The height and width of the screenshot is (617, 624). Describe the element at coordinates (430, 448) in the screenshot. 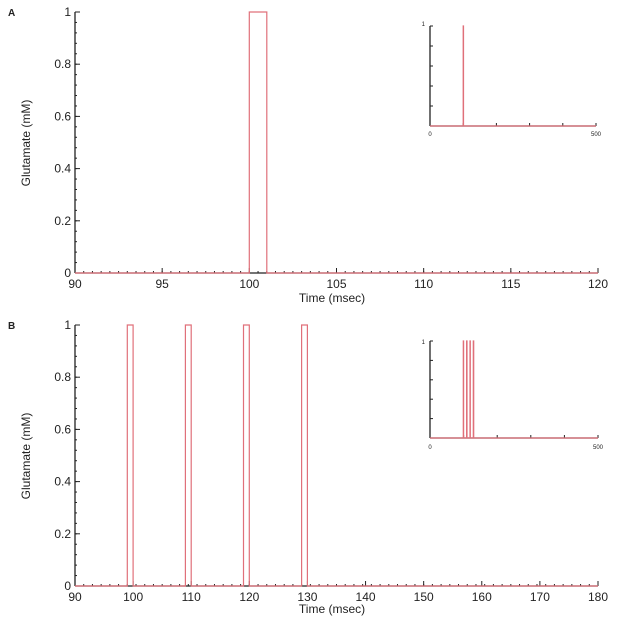

I see `panel-b-inset-x-tick-start: 0` at that location.